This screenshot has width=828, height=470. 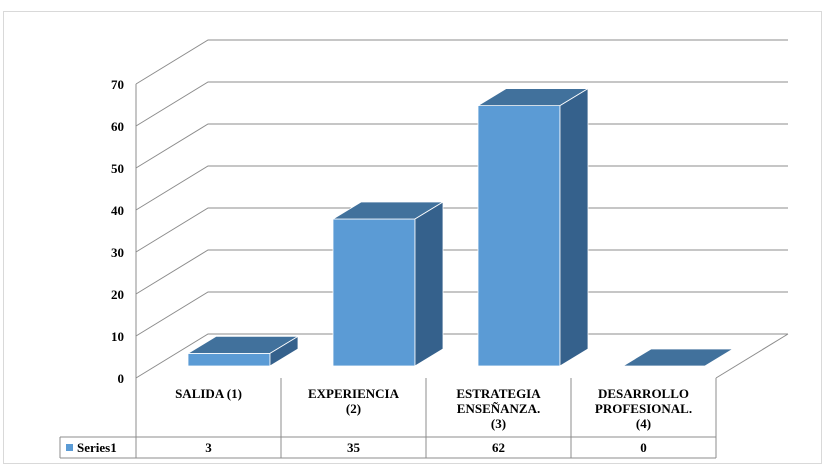 I want to click on series-label: Series1, so click(x=97, y=447).